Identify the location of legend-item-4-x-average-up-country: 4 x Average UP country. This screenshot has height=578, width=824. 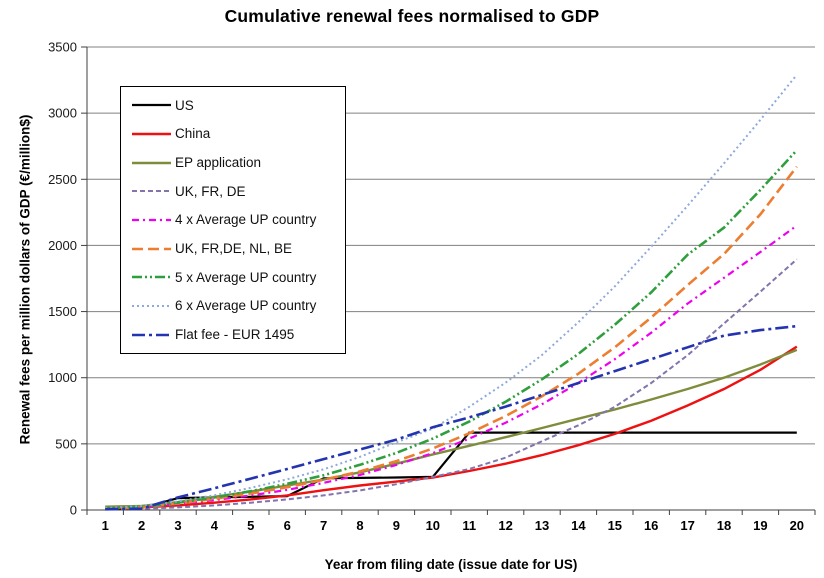
(238, 220).